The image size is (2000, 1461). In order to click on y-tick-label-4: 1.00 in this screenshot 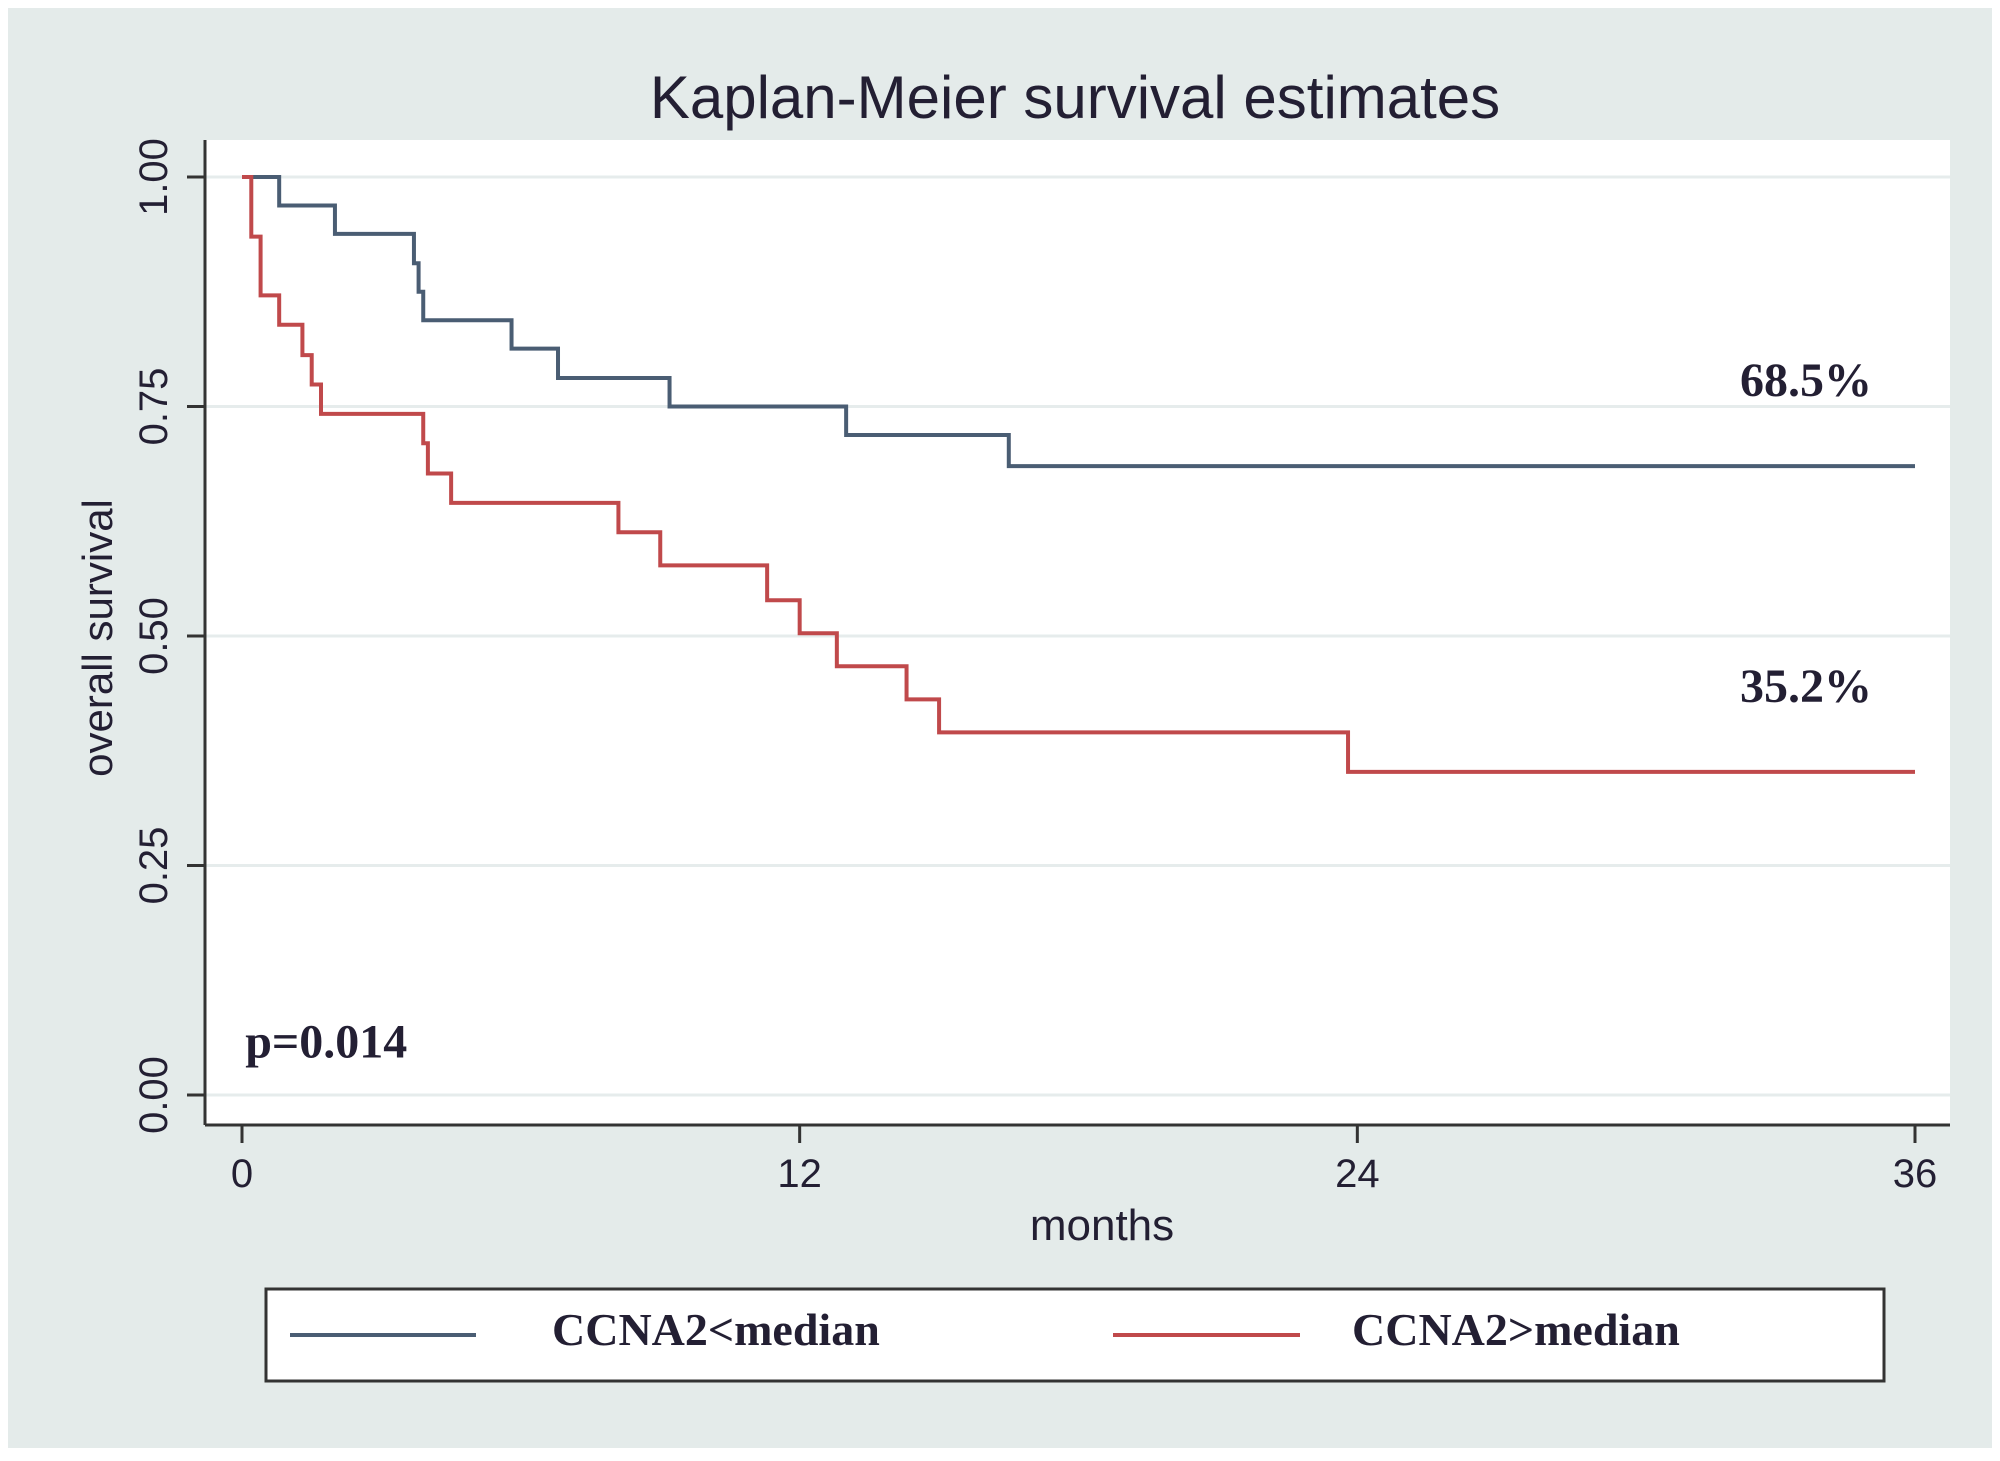, I will do `click(154, 177)`.